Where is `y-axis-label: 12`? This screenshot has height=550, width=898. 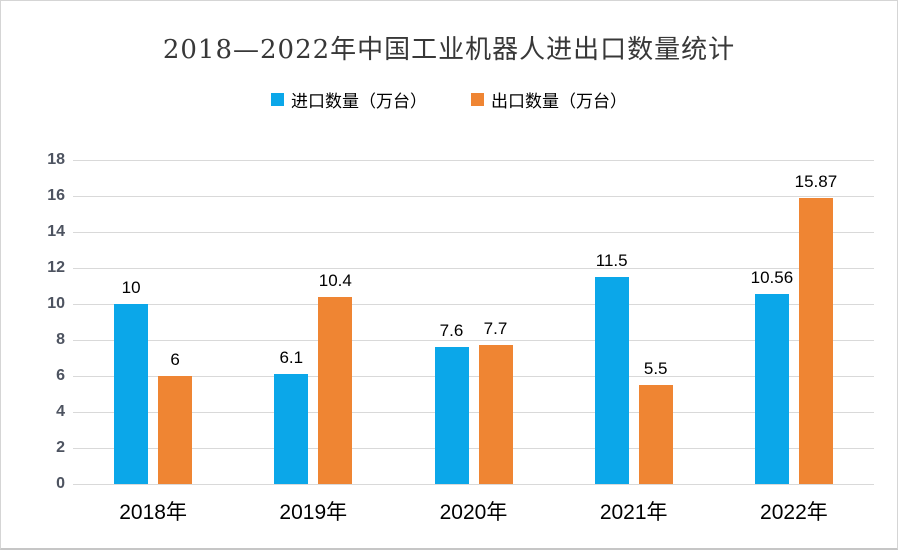 y-axis-label: 12 is located at coordinates (56, 267).